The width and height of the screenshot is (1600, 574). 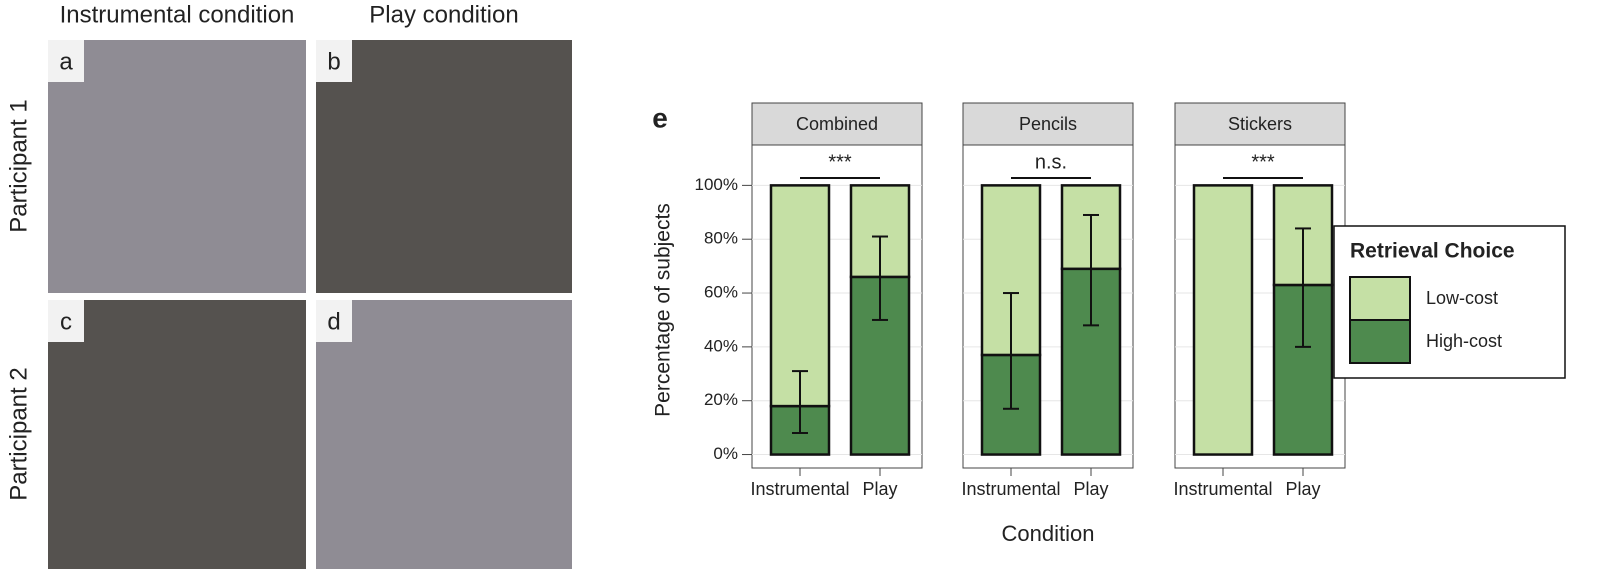 I want to click on facet-title: Stickers, so click(x=1260, y=124).